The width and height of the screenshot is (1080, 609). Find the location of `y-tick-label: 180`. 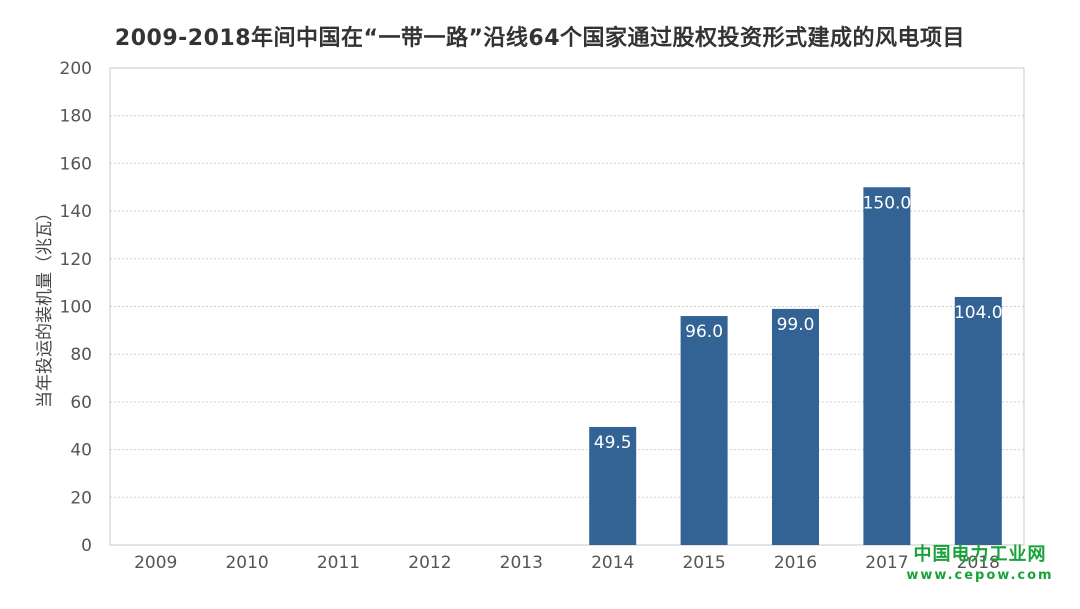

y-tick-label: 180 is located at coordinates (76, 117).